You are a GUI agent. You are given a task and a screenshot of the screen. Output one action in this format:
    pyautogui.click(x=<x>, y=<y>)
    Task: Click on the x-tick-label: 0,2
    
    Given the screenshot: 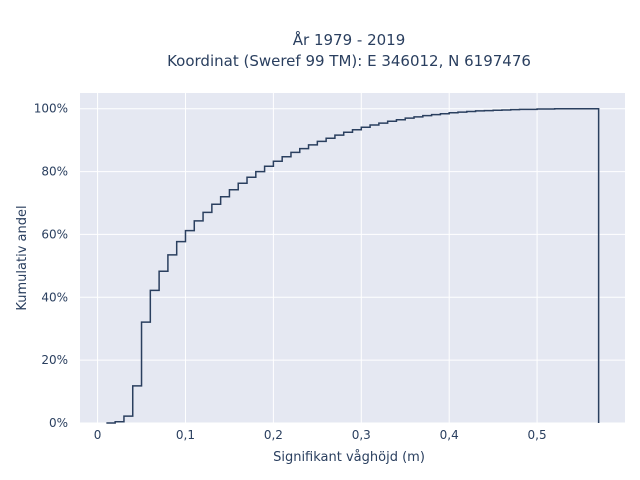 What is the action you would take?
    pyautogui.click(x=273, y=435)
    